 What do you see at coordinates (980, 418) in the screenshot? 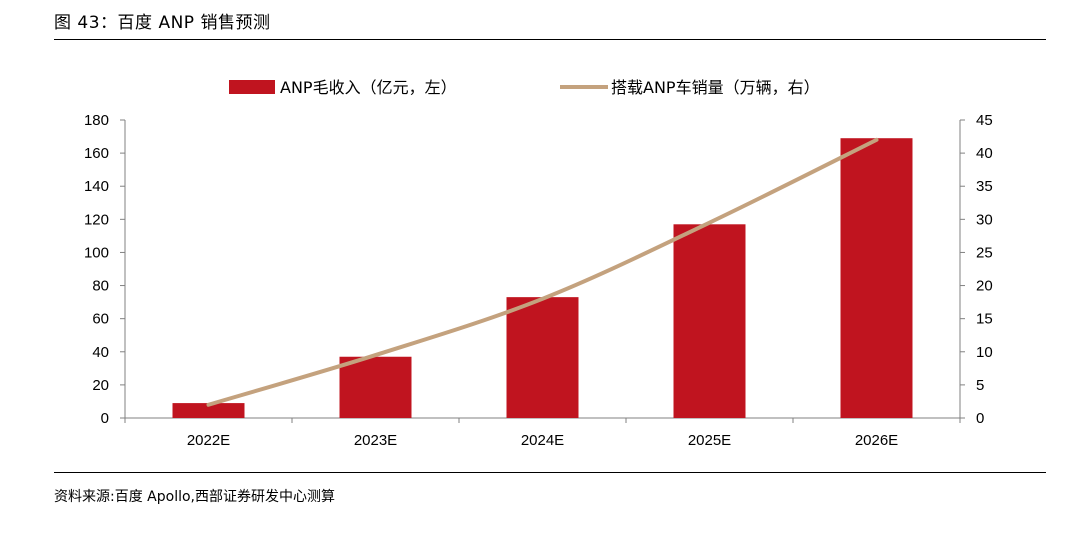
I see `right-axis-tick-label: 0` at bounding box center [980, 418].